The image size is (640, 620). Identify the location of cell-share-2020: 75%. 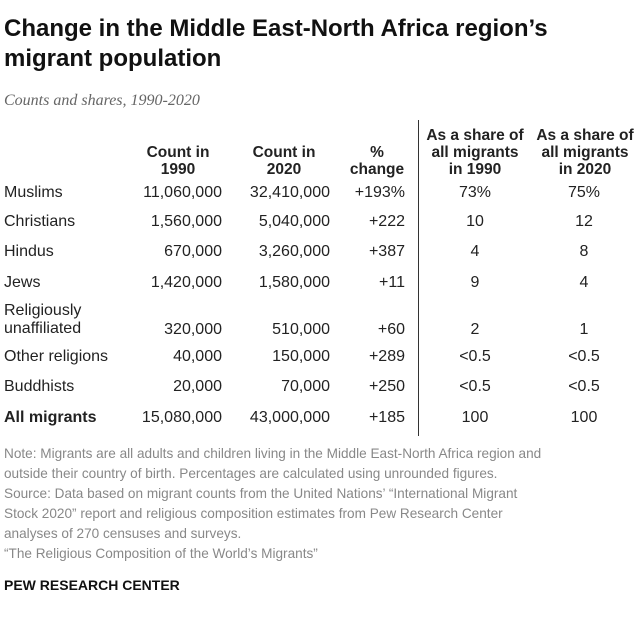
(584, 192).